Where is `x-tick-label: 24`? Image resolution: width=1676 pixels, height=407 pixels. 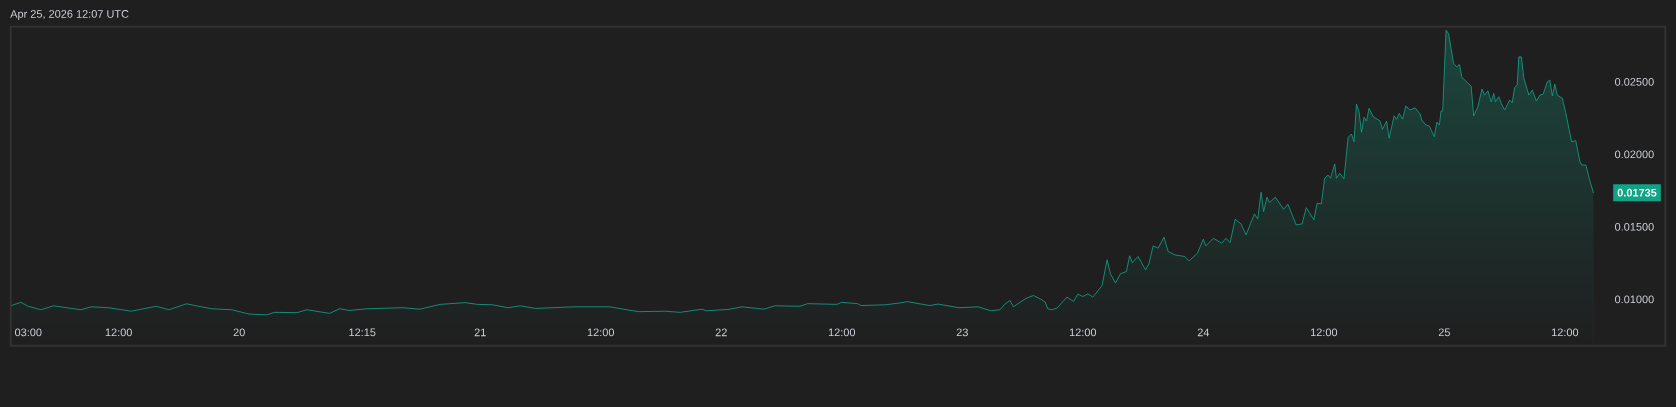
x-tick-label: 24 is located at coordinates (1203, 332).